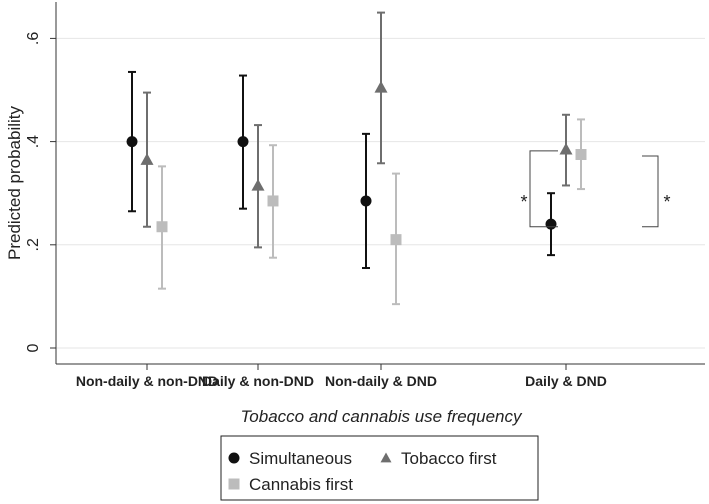 The image size is (709, 504). Describe the element at coordinates (33, 141) in the screenshot. I see `y-tick-label: .4` at that location.